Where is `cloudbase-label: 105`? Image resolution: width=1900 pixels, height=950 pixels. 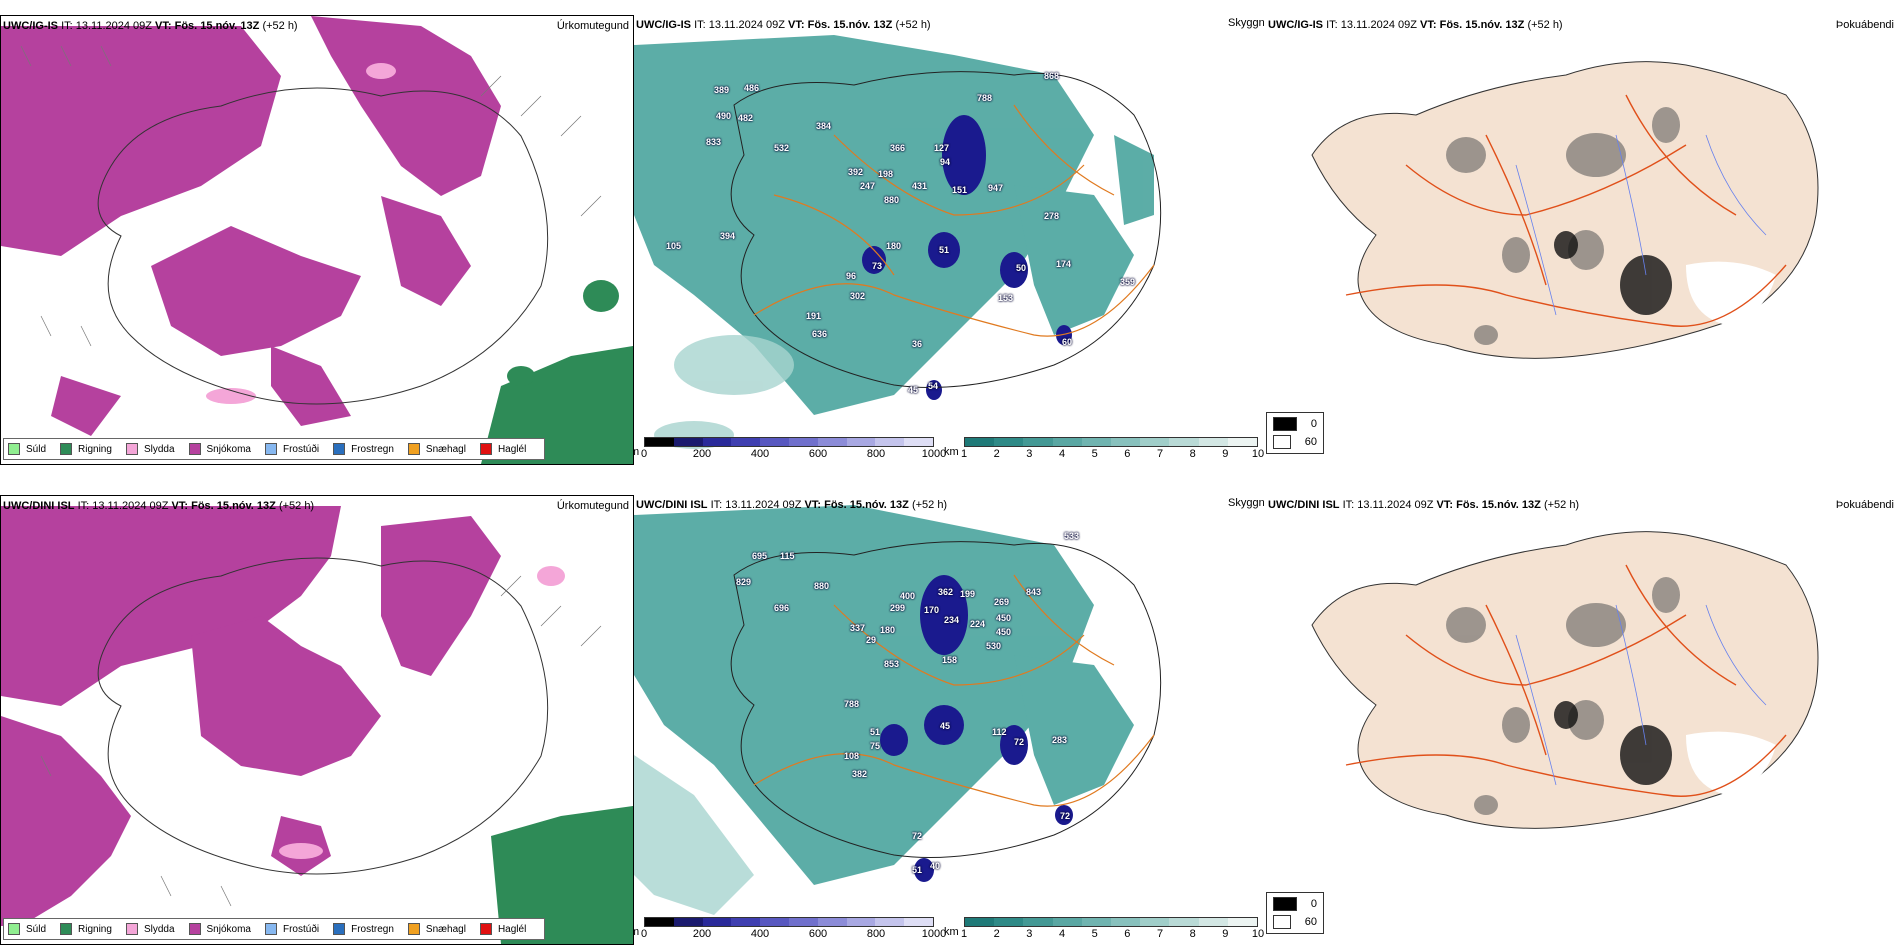
cloudbase-label: 105 is located at coordinates (674, 246).